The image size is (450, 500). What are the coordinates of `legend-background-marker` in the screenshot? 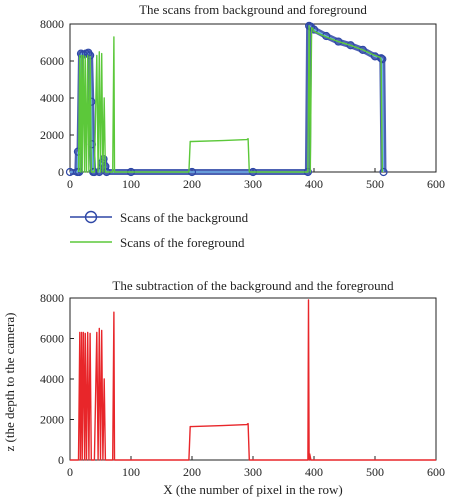 It's located at (91, 217).